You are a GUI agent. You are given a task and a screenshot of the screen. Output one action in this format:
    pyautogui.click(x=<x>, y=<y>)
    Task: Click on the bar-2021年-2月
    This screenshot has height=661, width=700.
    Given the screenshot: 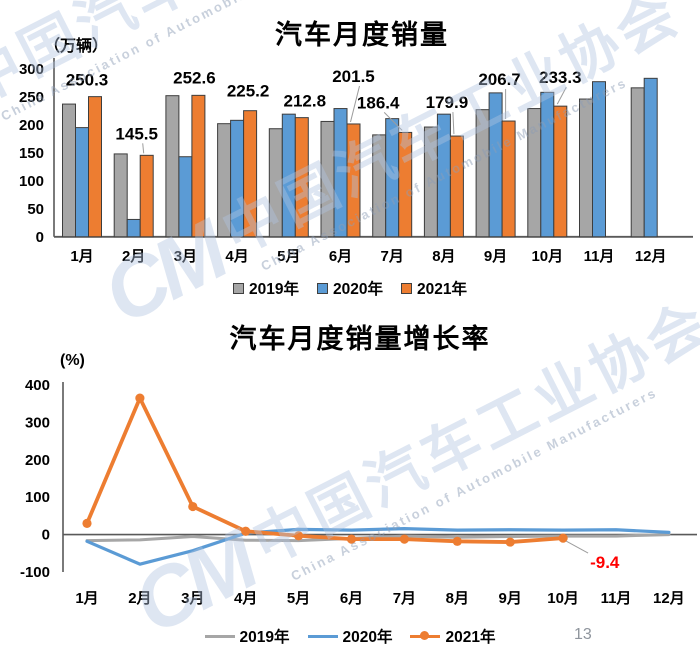 What is the action you would take?
    pyautogui.click(x=146, y=196)
    